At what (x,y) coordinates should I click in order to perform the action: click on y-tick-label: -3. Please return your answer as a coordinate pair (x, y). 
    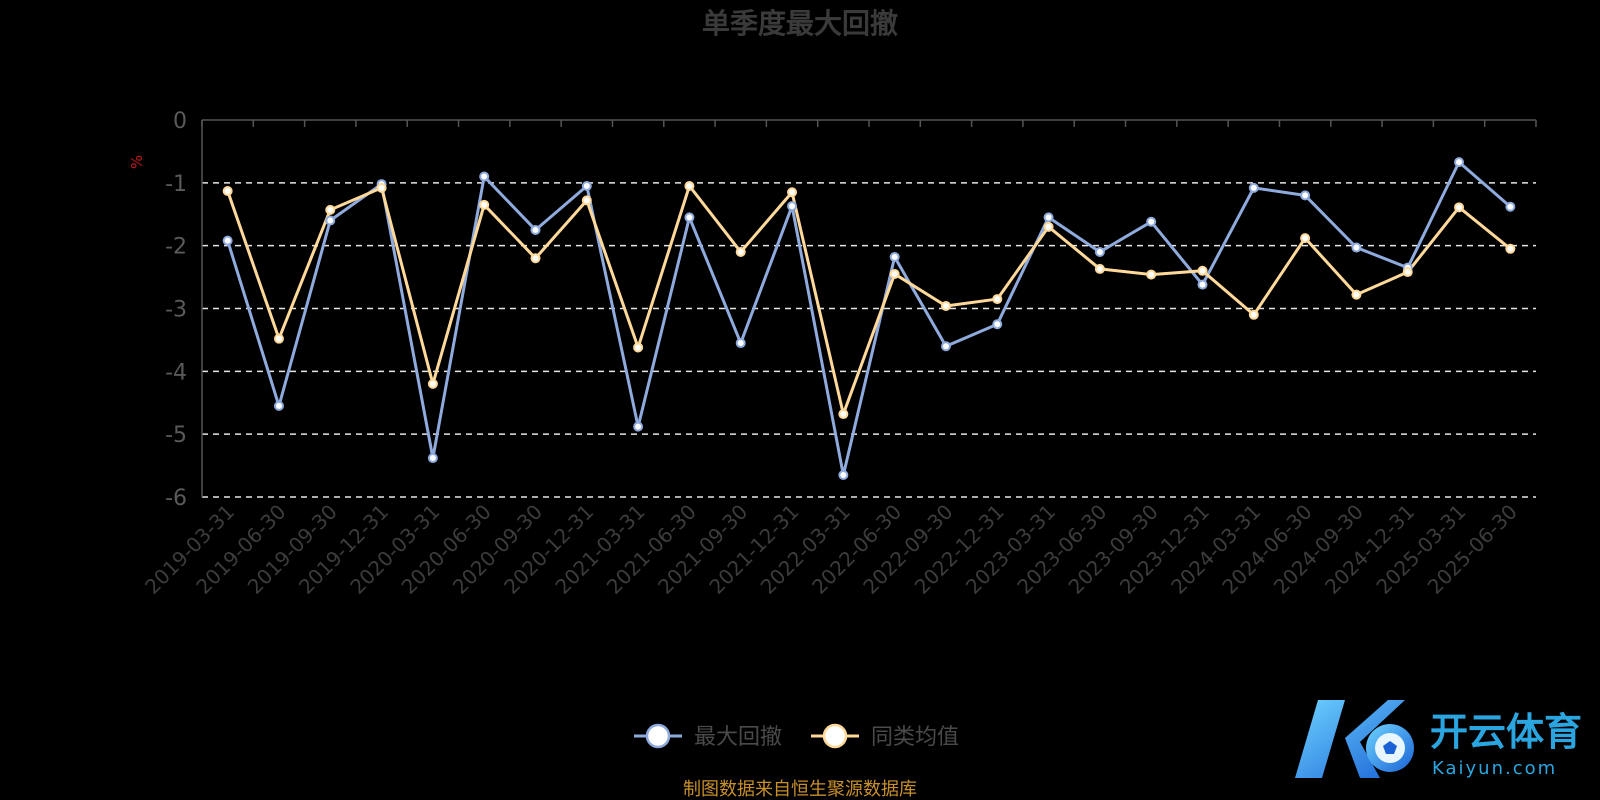
    Looking at the image, I should click on (176, 310).